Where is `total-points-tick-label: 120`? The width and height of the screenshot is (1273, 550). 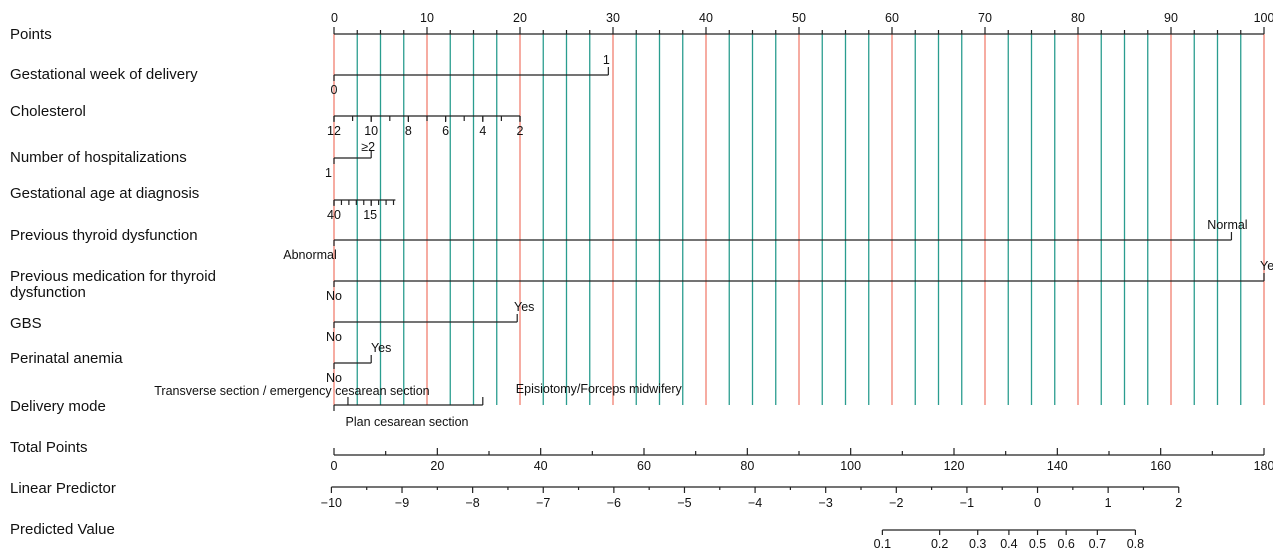 total-points-tick-label: 120 is located at coordinates (954, 466).